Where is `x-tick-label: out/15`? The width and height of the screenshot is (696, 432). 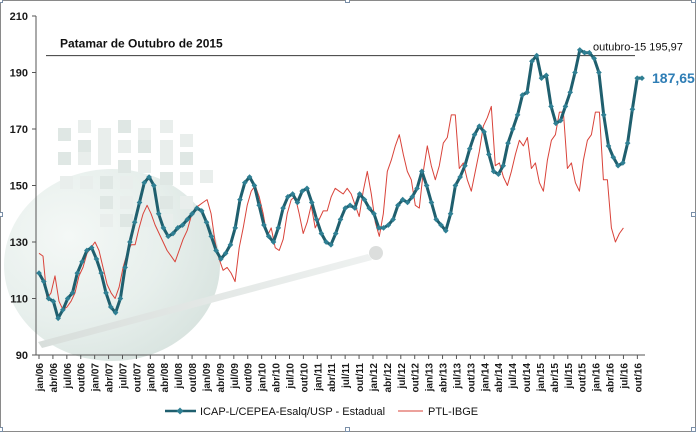 x-tick-label: out/15 is located at coordinates (583, 378).